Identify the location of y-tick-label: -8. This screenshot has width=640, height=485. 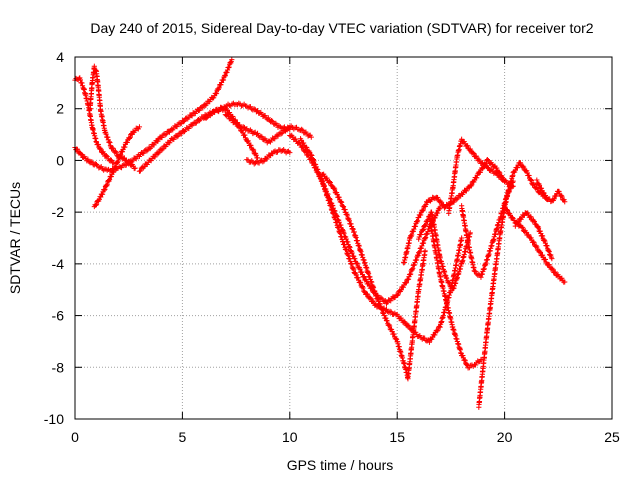
(58, 367).